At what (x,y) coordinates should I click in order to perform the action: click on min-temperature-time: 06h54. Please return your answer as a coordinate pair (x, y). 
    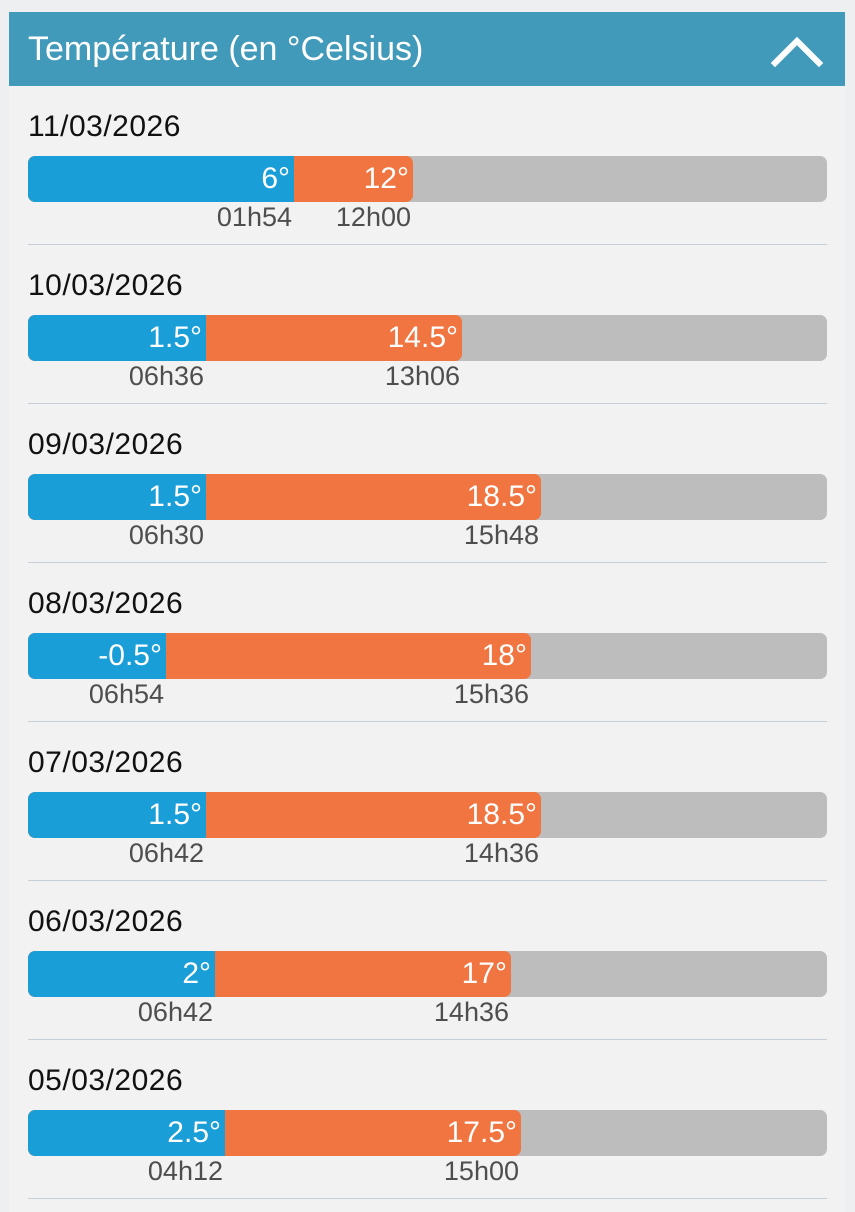
    Looking at the image, I should click on (126, 694).